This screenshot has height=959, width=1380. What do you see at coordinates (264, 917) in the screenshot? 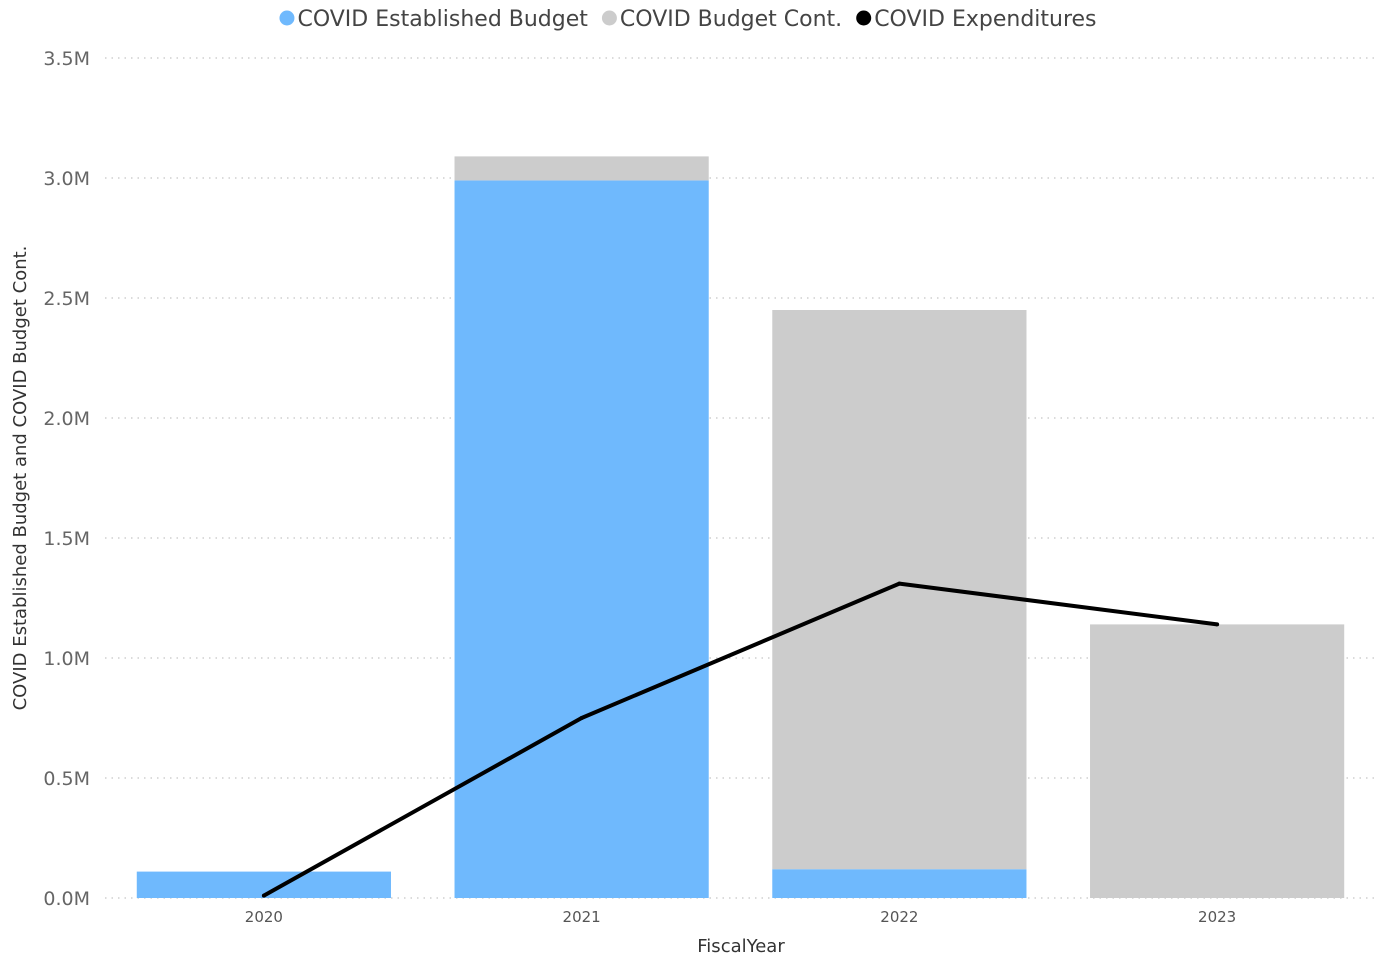
I see `x-tick-label: 2020` at bounding box center [264, 917].